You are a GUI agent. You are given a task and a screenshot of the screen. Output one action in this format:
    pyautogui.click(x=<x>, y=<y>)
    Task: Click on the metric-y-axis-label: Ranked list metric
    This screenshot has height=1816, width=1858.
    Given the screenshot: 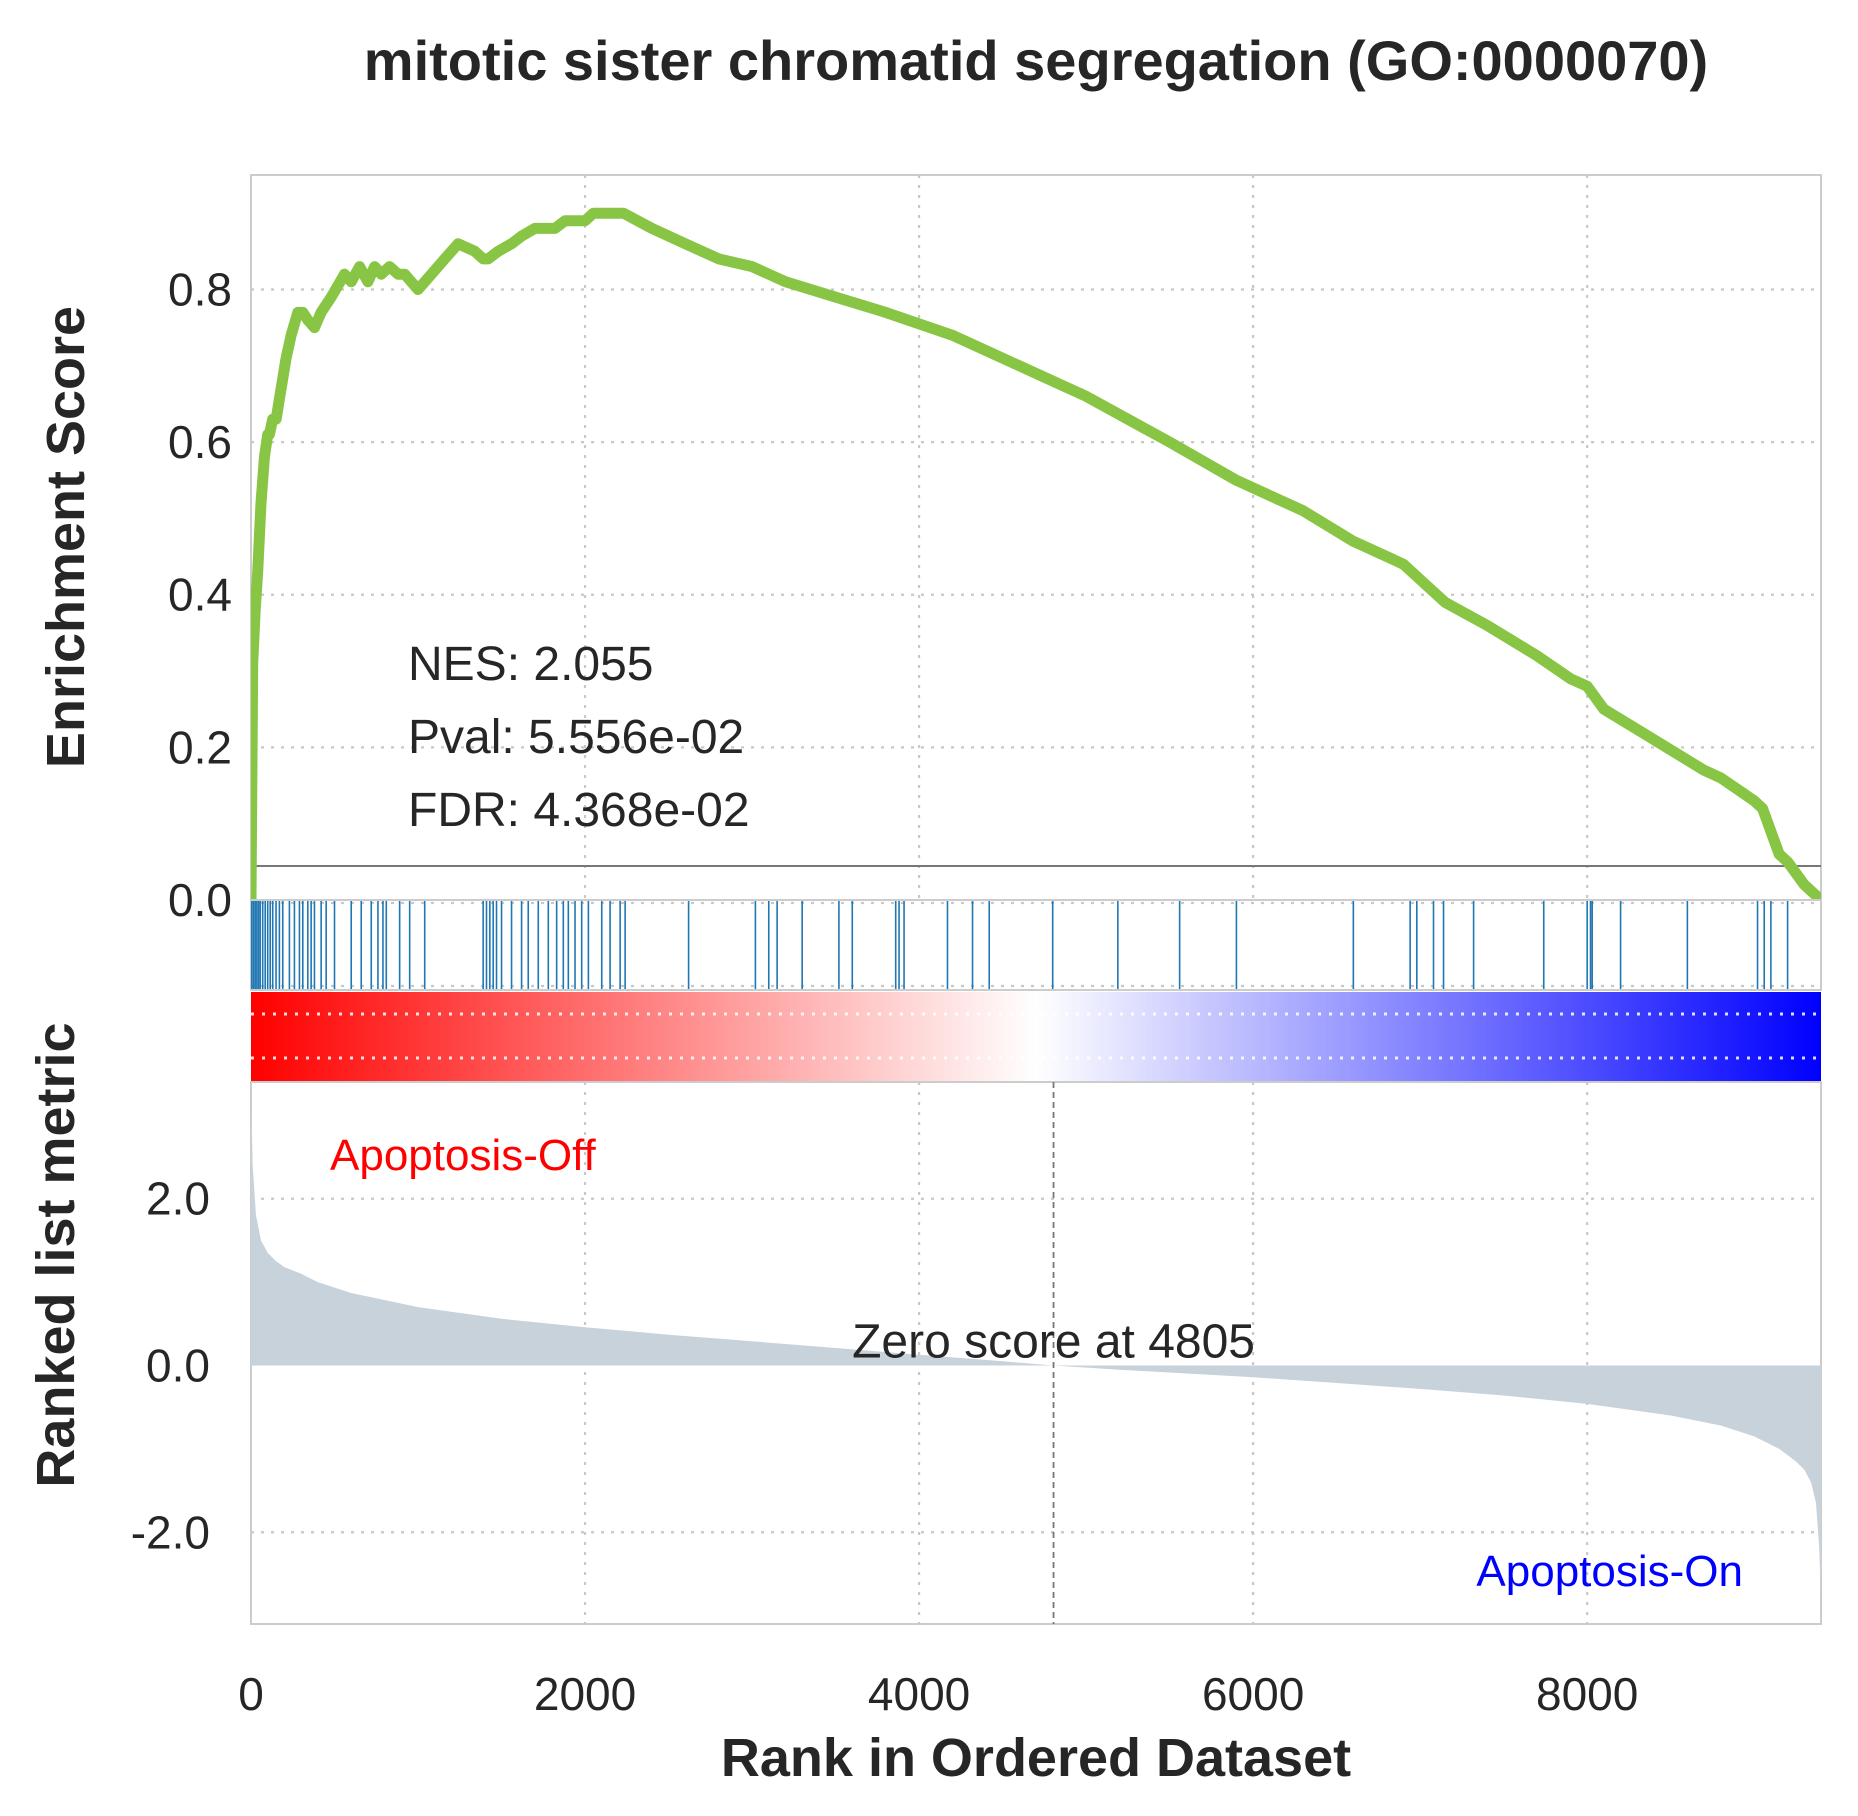 What is the action you would take?
    pyautogui.click(x=56, y=1254)
    